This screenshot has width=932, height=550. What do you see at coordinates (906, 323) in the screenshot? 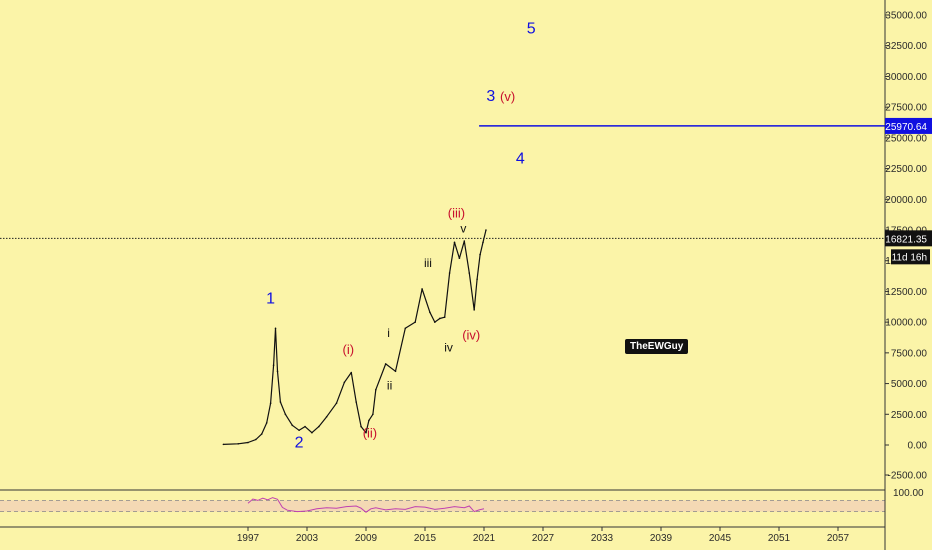
I see `y-tick-label: 10000.00` at bounding box center [906, 323].